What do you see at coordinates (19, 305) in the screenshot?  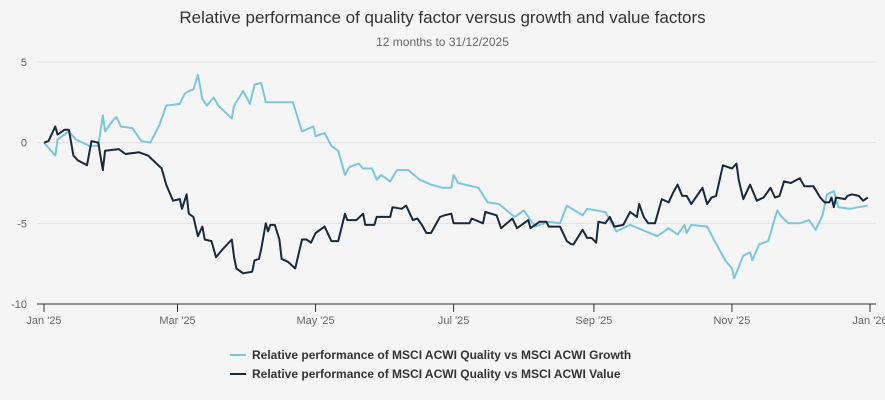 I see `y-tick-label: -10` at bounding box center [19, 305].